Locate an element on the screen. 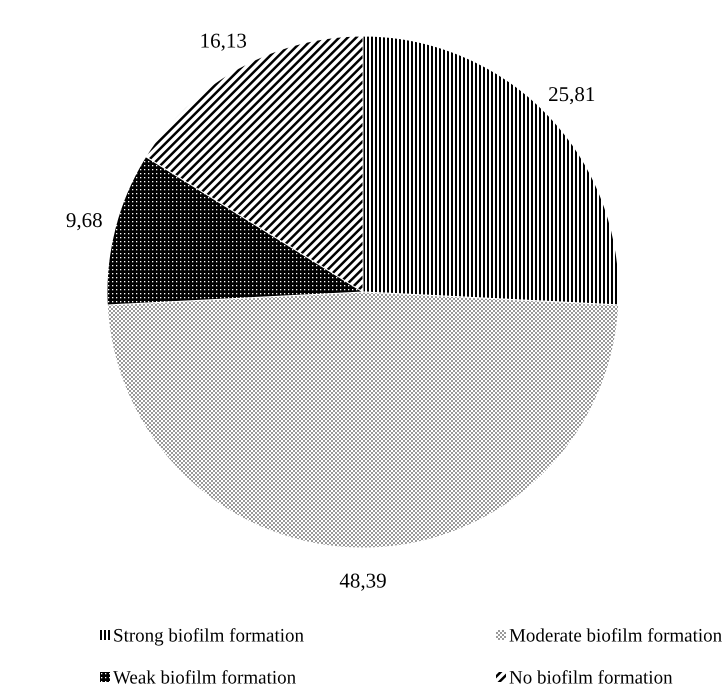 Image resolution: width=726 pixels, height=693 pixels. legend-label: Moderate biofilm formation is located at coordinates (616, 636).